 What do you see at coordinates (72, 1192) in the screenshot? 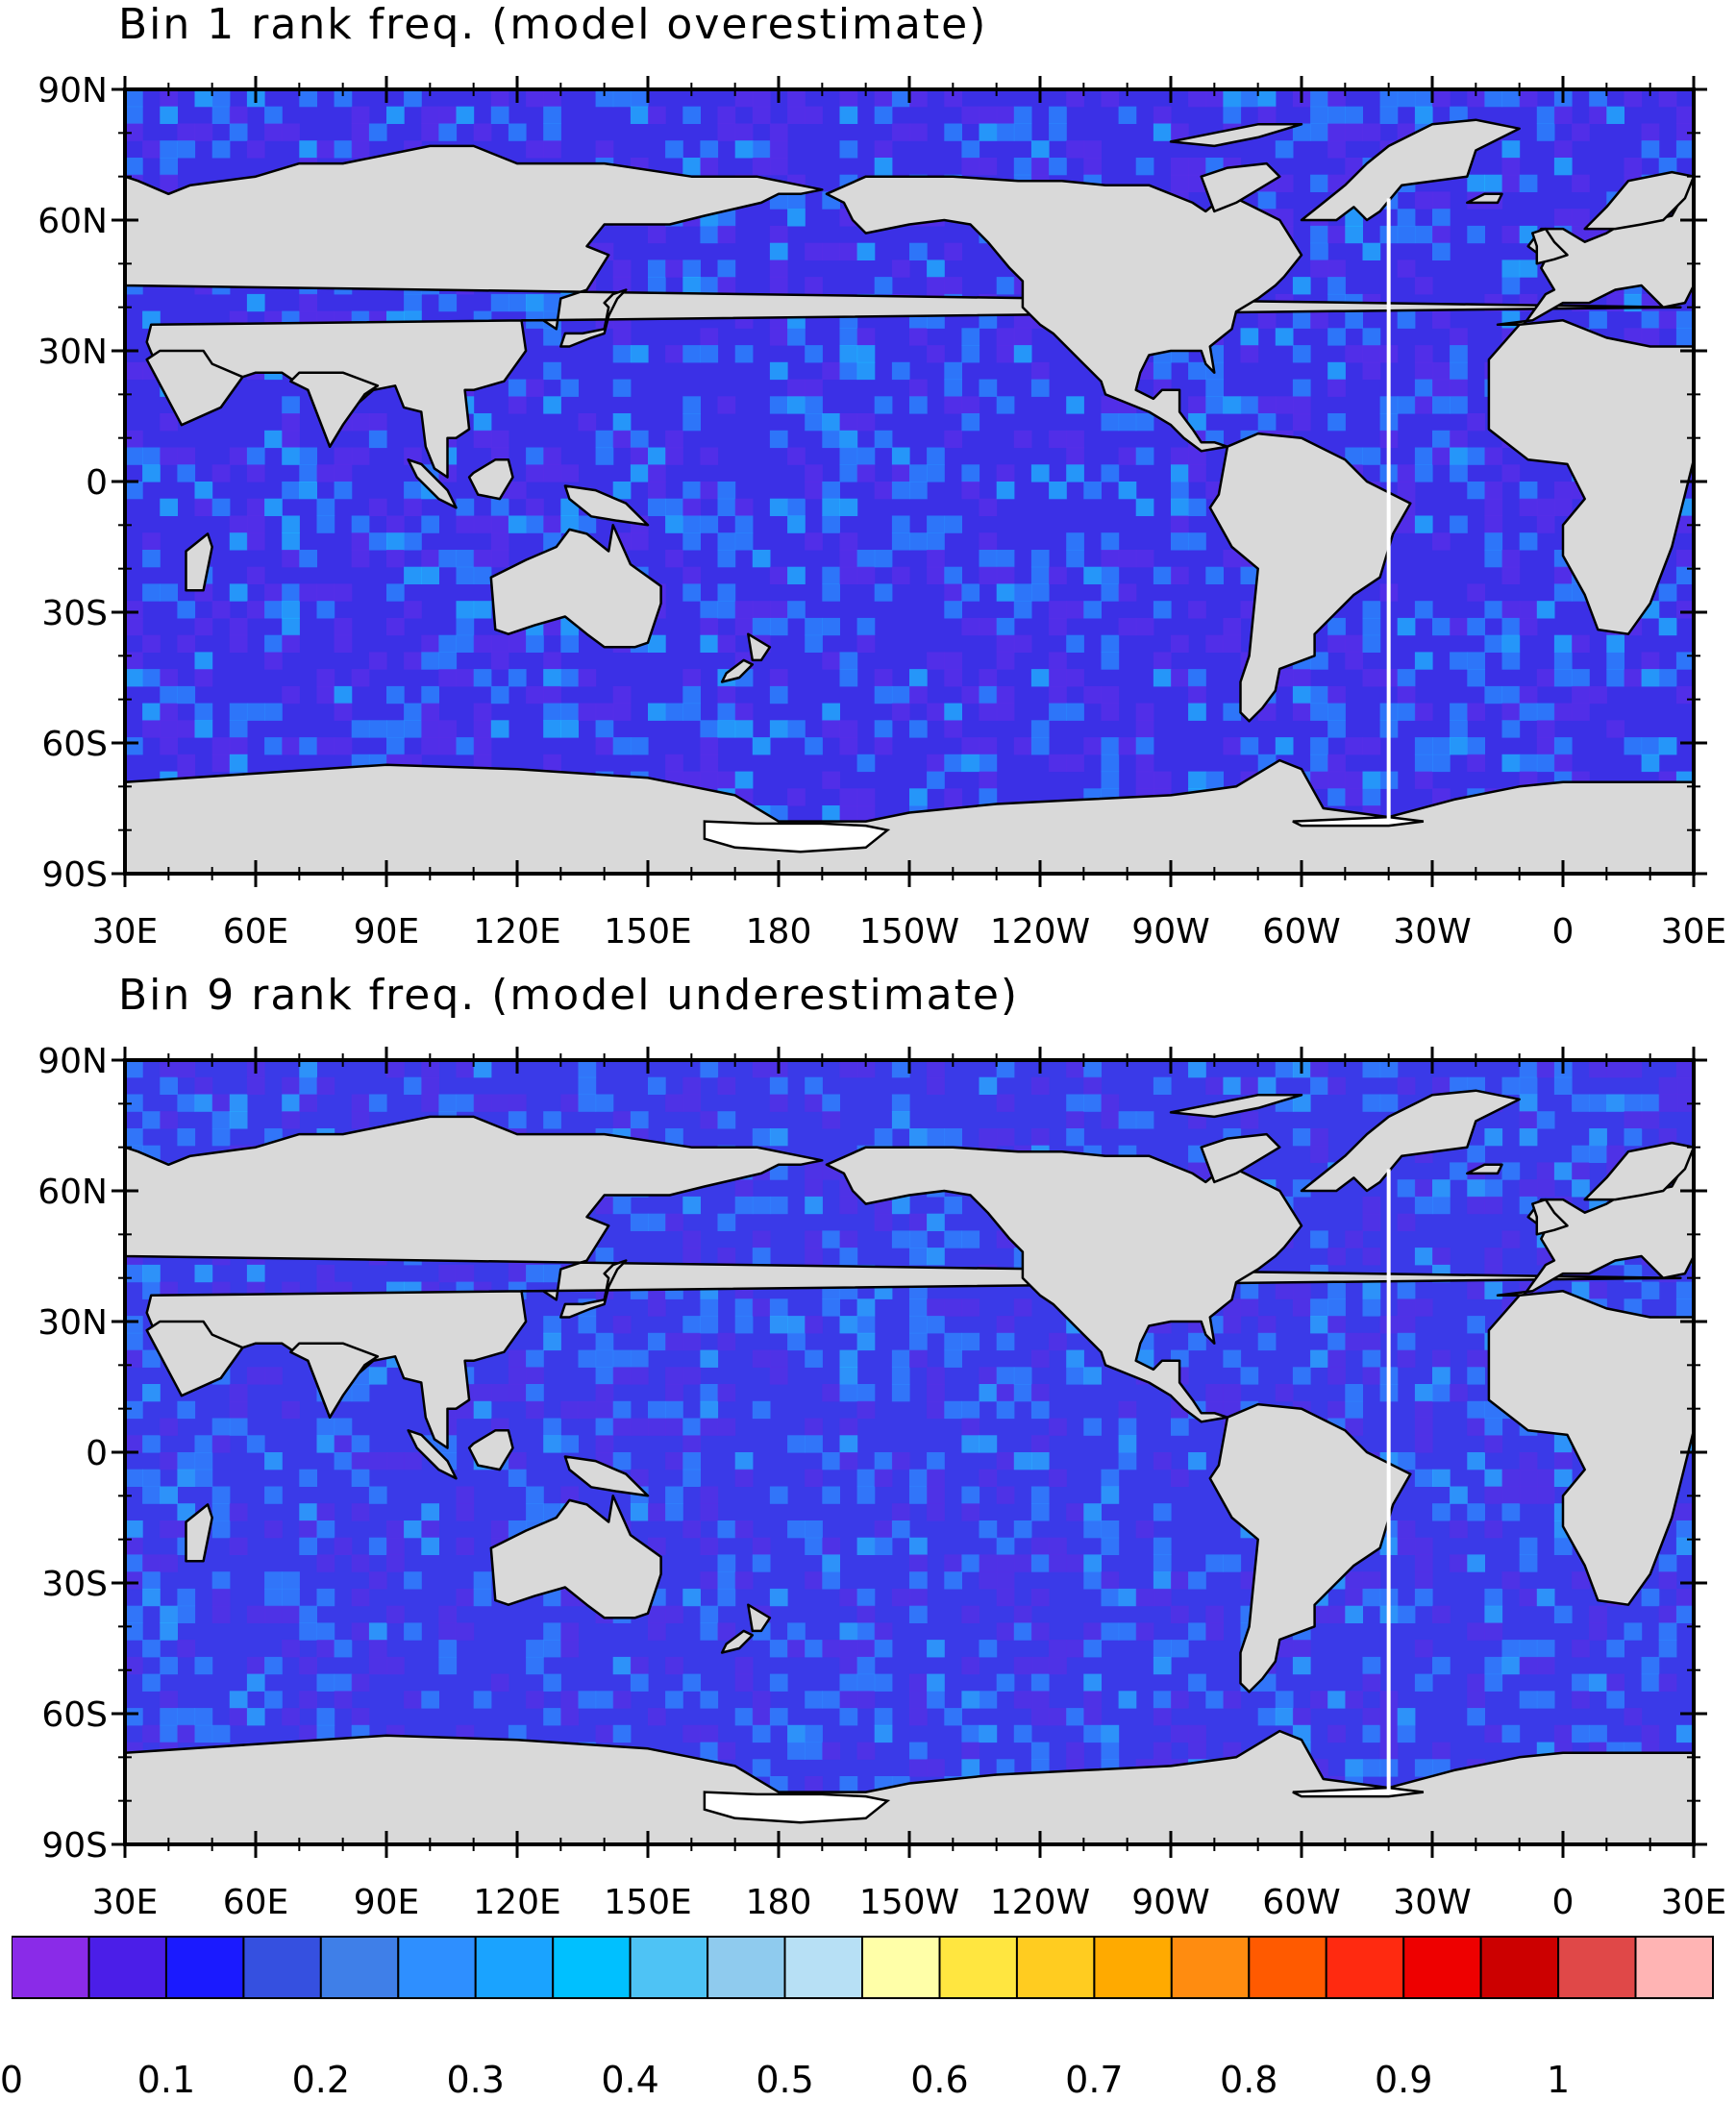
I see `lat-label: 60N` at bounding box center [72, 1192].